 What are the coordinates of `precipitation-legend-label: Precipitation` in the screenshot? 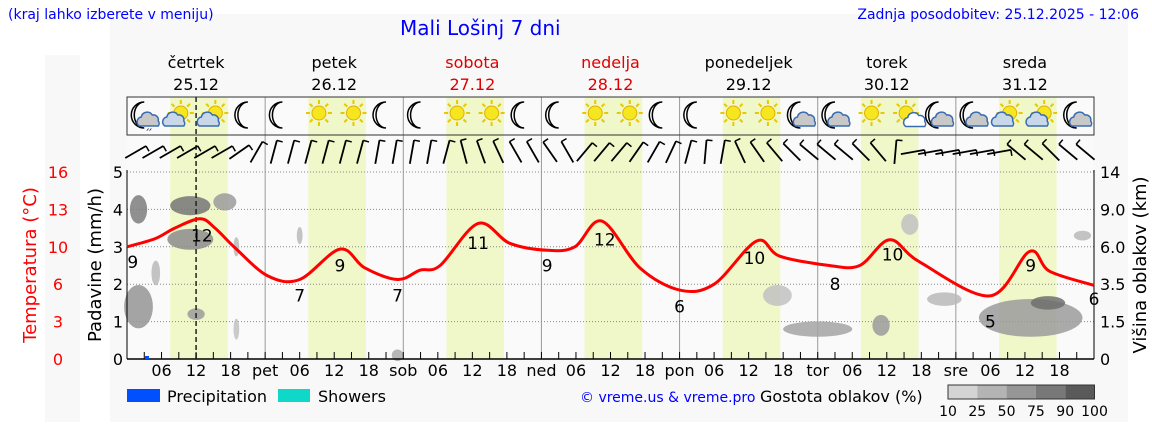 It's located at (217, 396).